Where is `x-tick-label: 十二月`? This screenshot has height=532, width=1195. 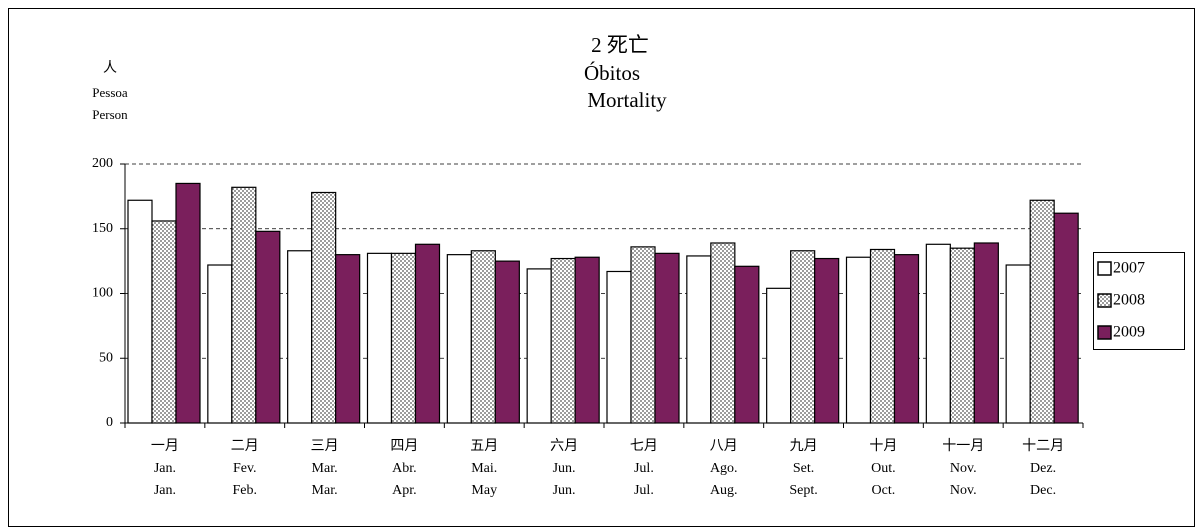 x-tick-label: 十二月 is located at coordinates (1043, 446).